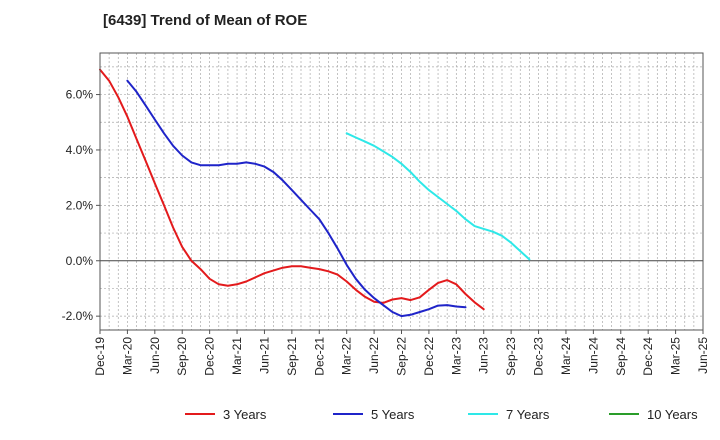 The image size is (720, 440). Describe the element at coordinates (402, 356) in the screenshot. I see `x-tick-label: Sep-22` at that location.